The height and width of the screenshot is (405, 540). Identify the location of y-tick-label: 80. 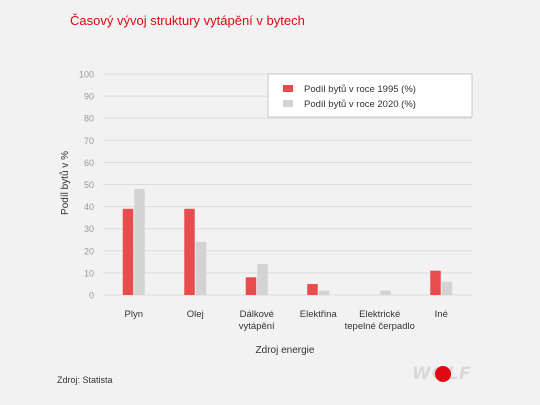
(89, 119).